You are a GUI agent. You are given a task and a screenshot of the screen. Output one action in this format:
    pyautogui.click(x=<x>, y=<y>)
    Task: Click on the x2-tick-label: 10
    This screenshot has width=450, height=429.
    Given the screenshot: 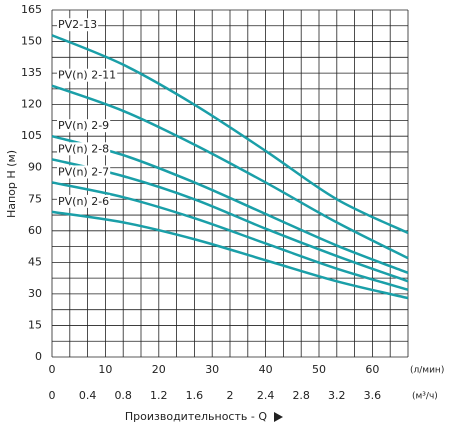 What is the action you would take?
    pyautogui.click(x=105, y=369)
    